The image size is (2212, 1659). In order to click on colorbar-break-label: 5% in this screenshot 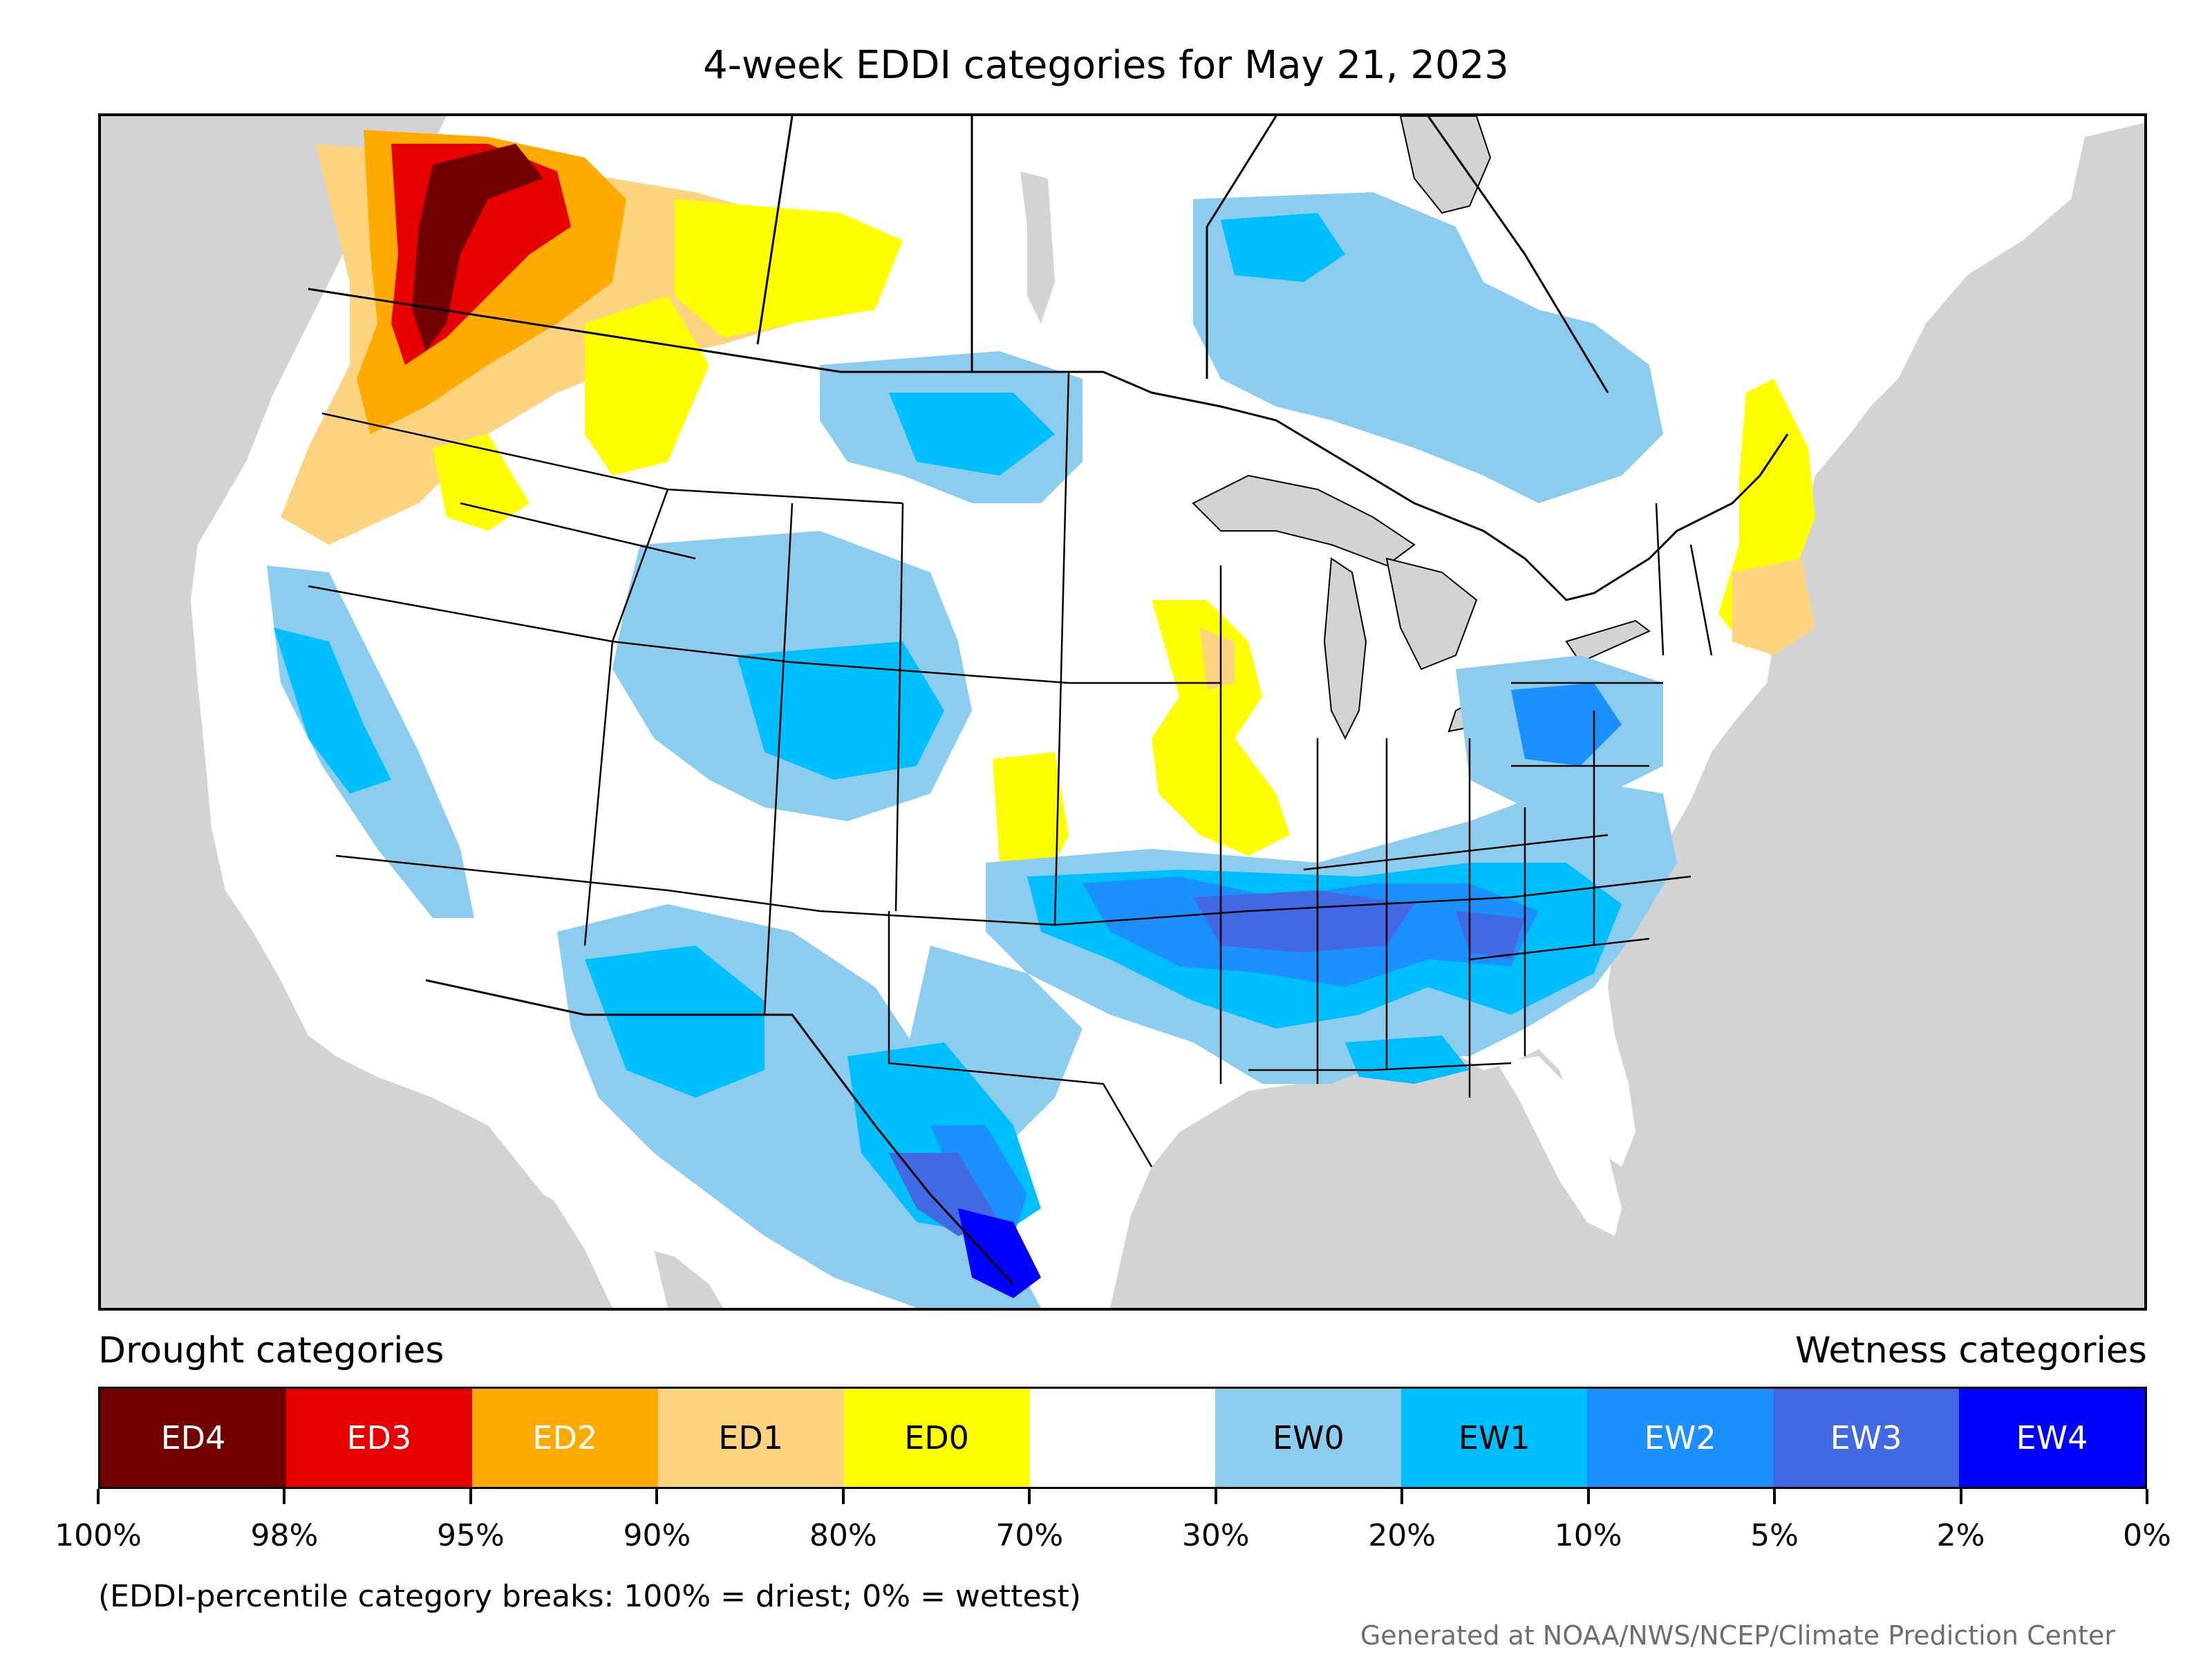, I will do `click(1774, 1535)`.